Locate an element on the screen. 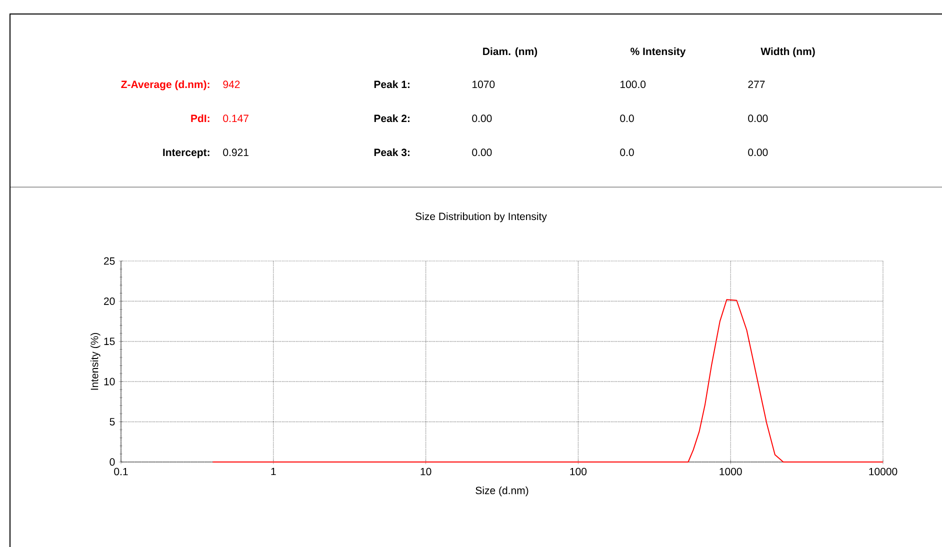  text: Intercept: is located at coordinates (186, 153).